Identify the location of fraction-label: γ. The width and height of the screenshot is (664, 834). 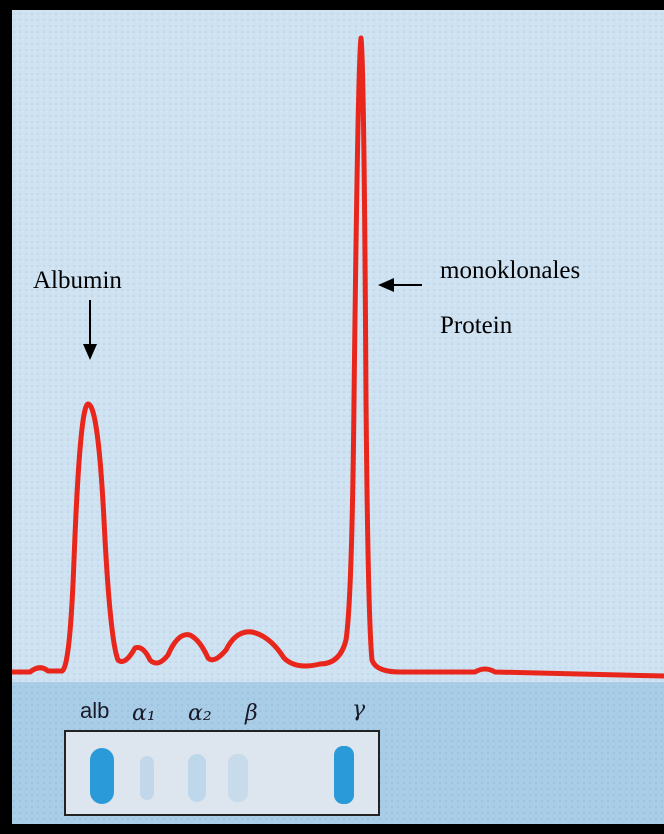
(359, 709).